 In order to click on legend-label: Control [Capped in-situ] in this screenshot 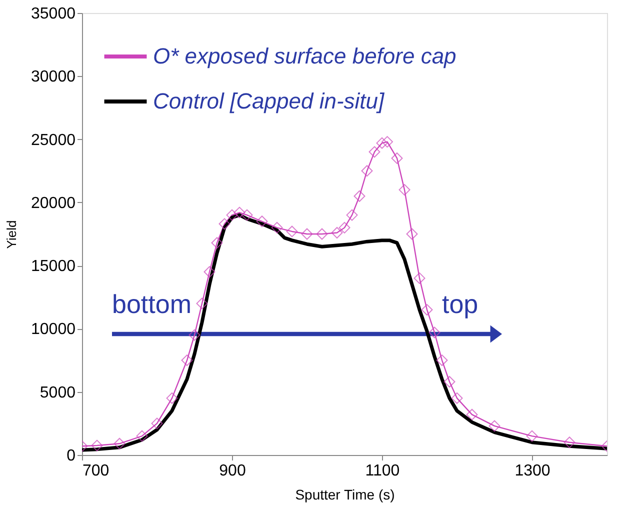, I will do `click(269, 101)`.